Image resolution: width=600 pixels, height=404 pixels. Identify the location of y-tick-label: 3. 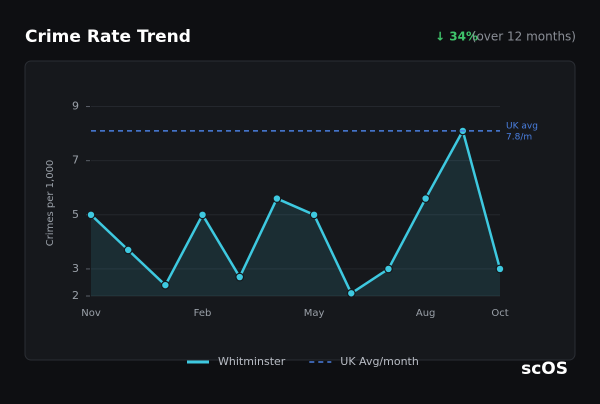
(75, 268).